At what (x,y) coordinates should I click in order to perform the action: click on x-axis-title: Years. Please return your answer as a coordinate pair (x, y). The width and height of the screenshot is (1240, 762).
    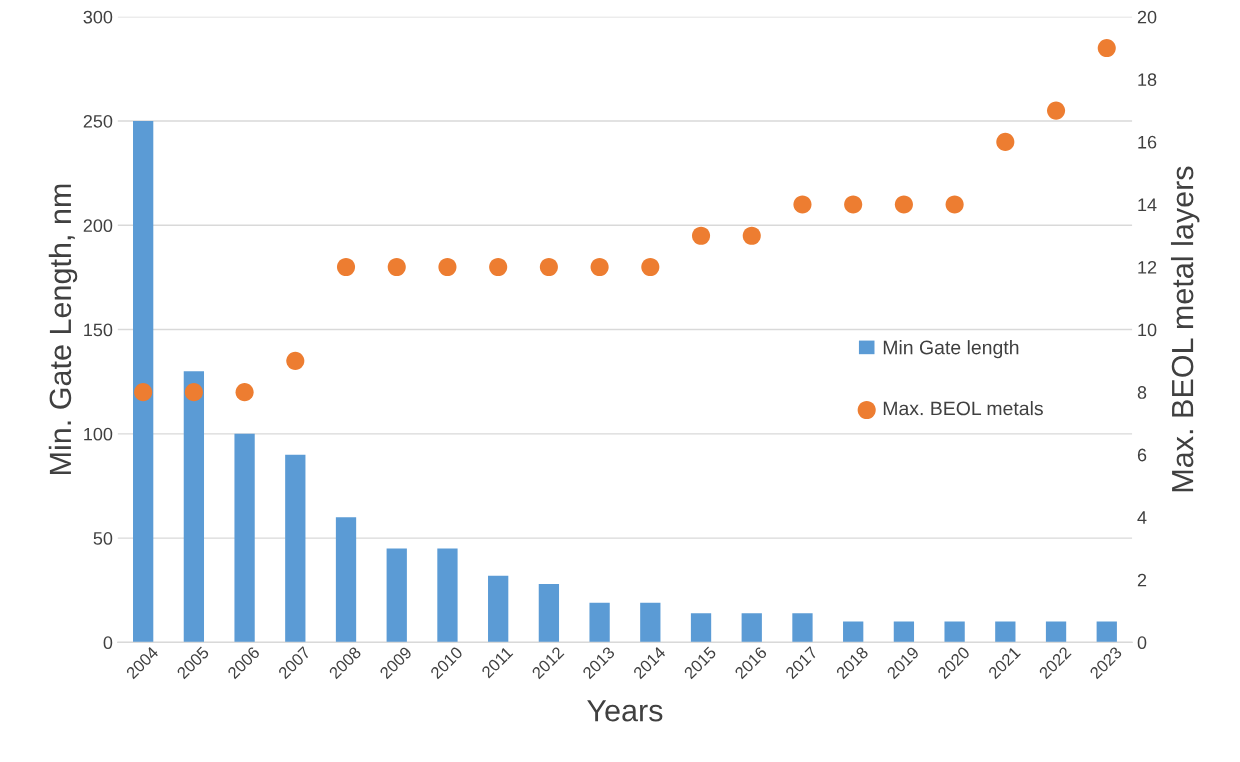
    Looking at the image, I should click on (625, 711).